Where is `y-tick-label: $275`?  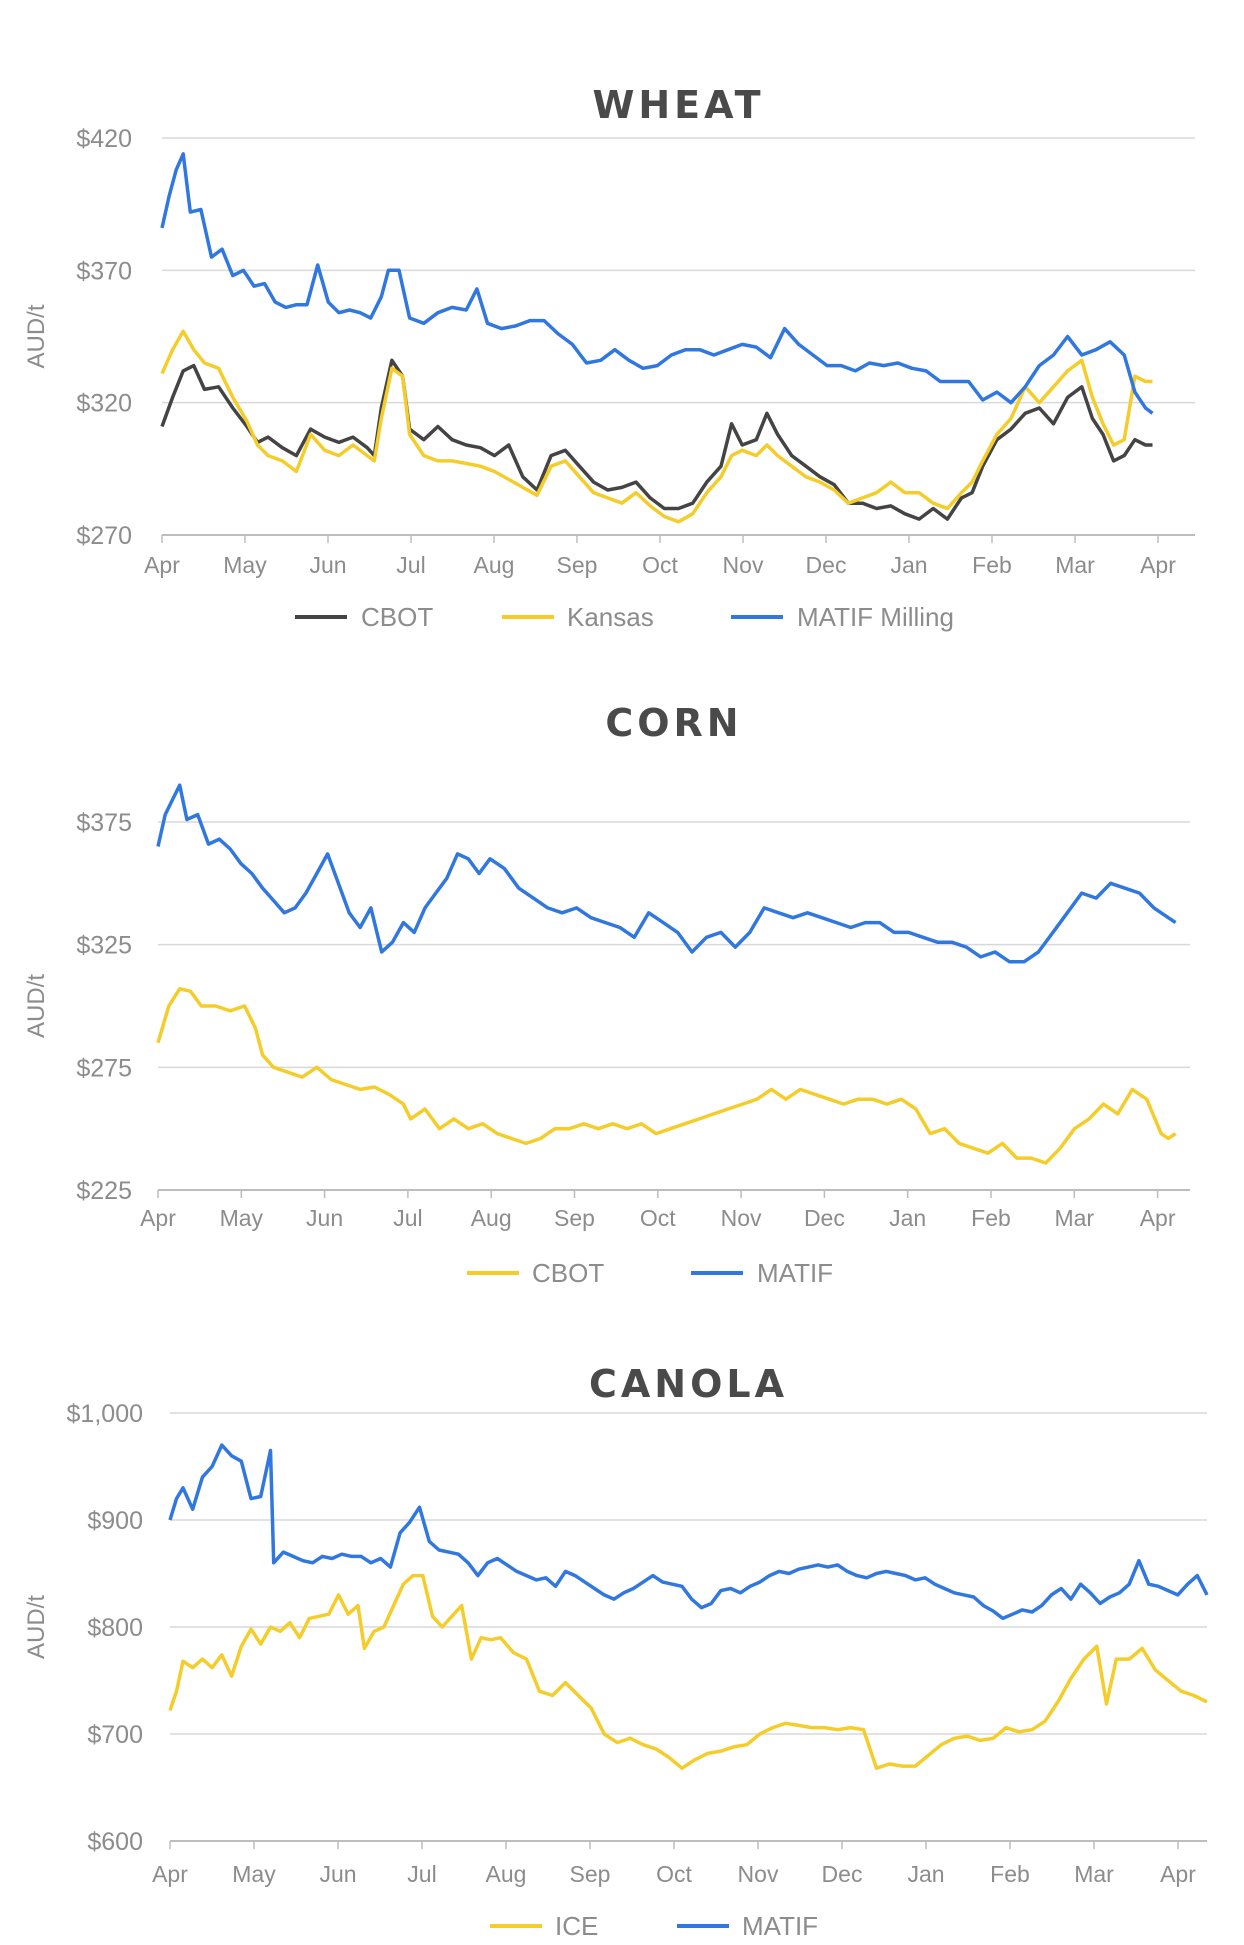
y-tick-label: $275 is located at coordinates (104, 1068).